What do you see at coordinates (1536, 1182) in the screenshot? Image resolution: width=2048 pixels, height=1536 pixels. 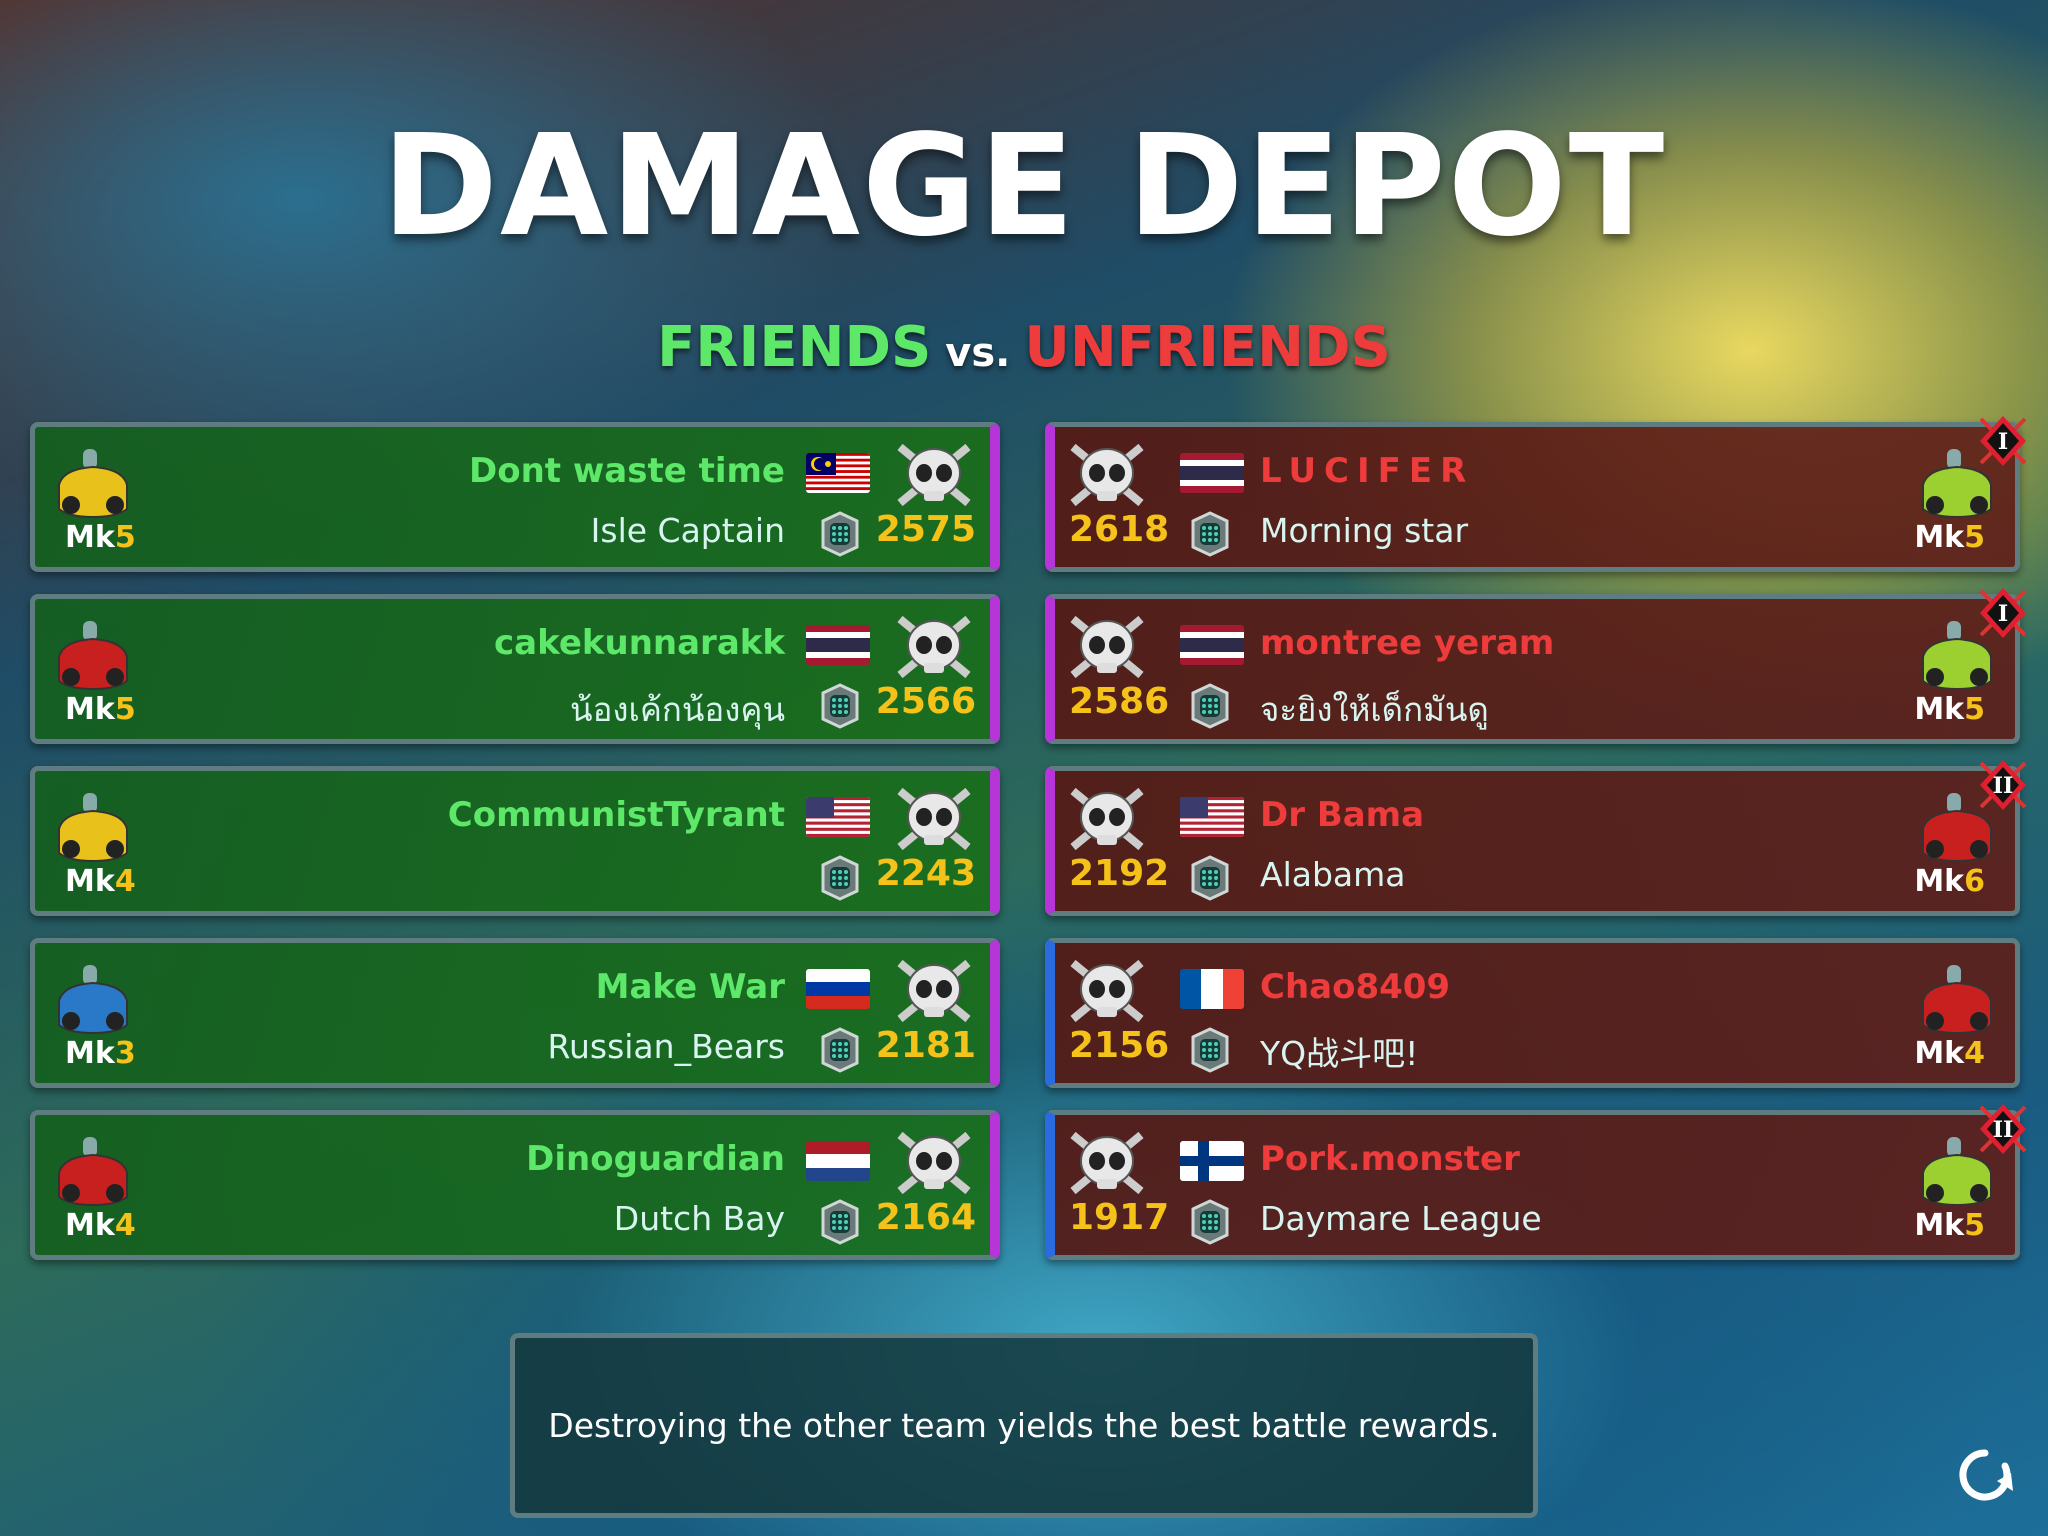 I see `unfriend-player-row: Mk5 Pork.monster Daymare League 1917 II` at bounding box center [1536, 1182].